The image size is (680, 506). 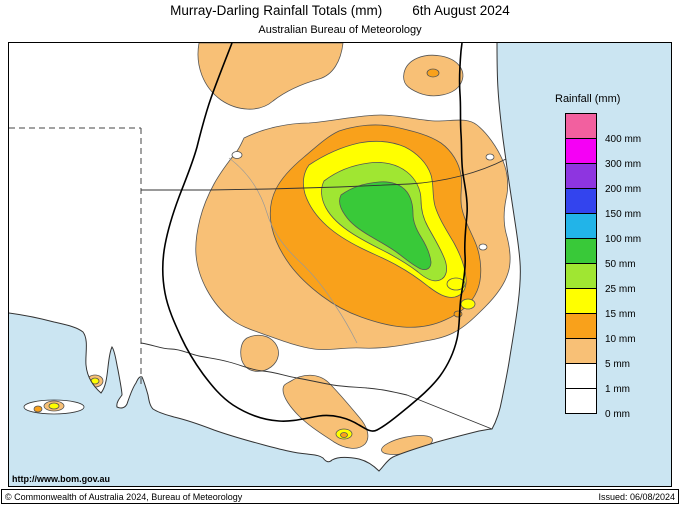 What do you see at coordinates (276, 10) in the screenshot?
I see `page-title: Murray-Darling Rainfall Totals (mm)` at bounding box center [276, 10].